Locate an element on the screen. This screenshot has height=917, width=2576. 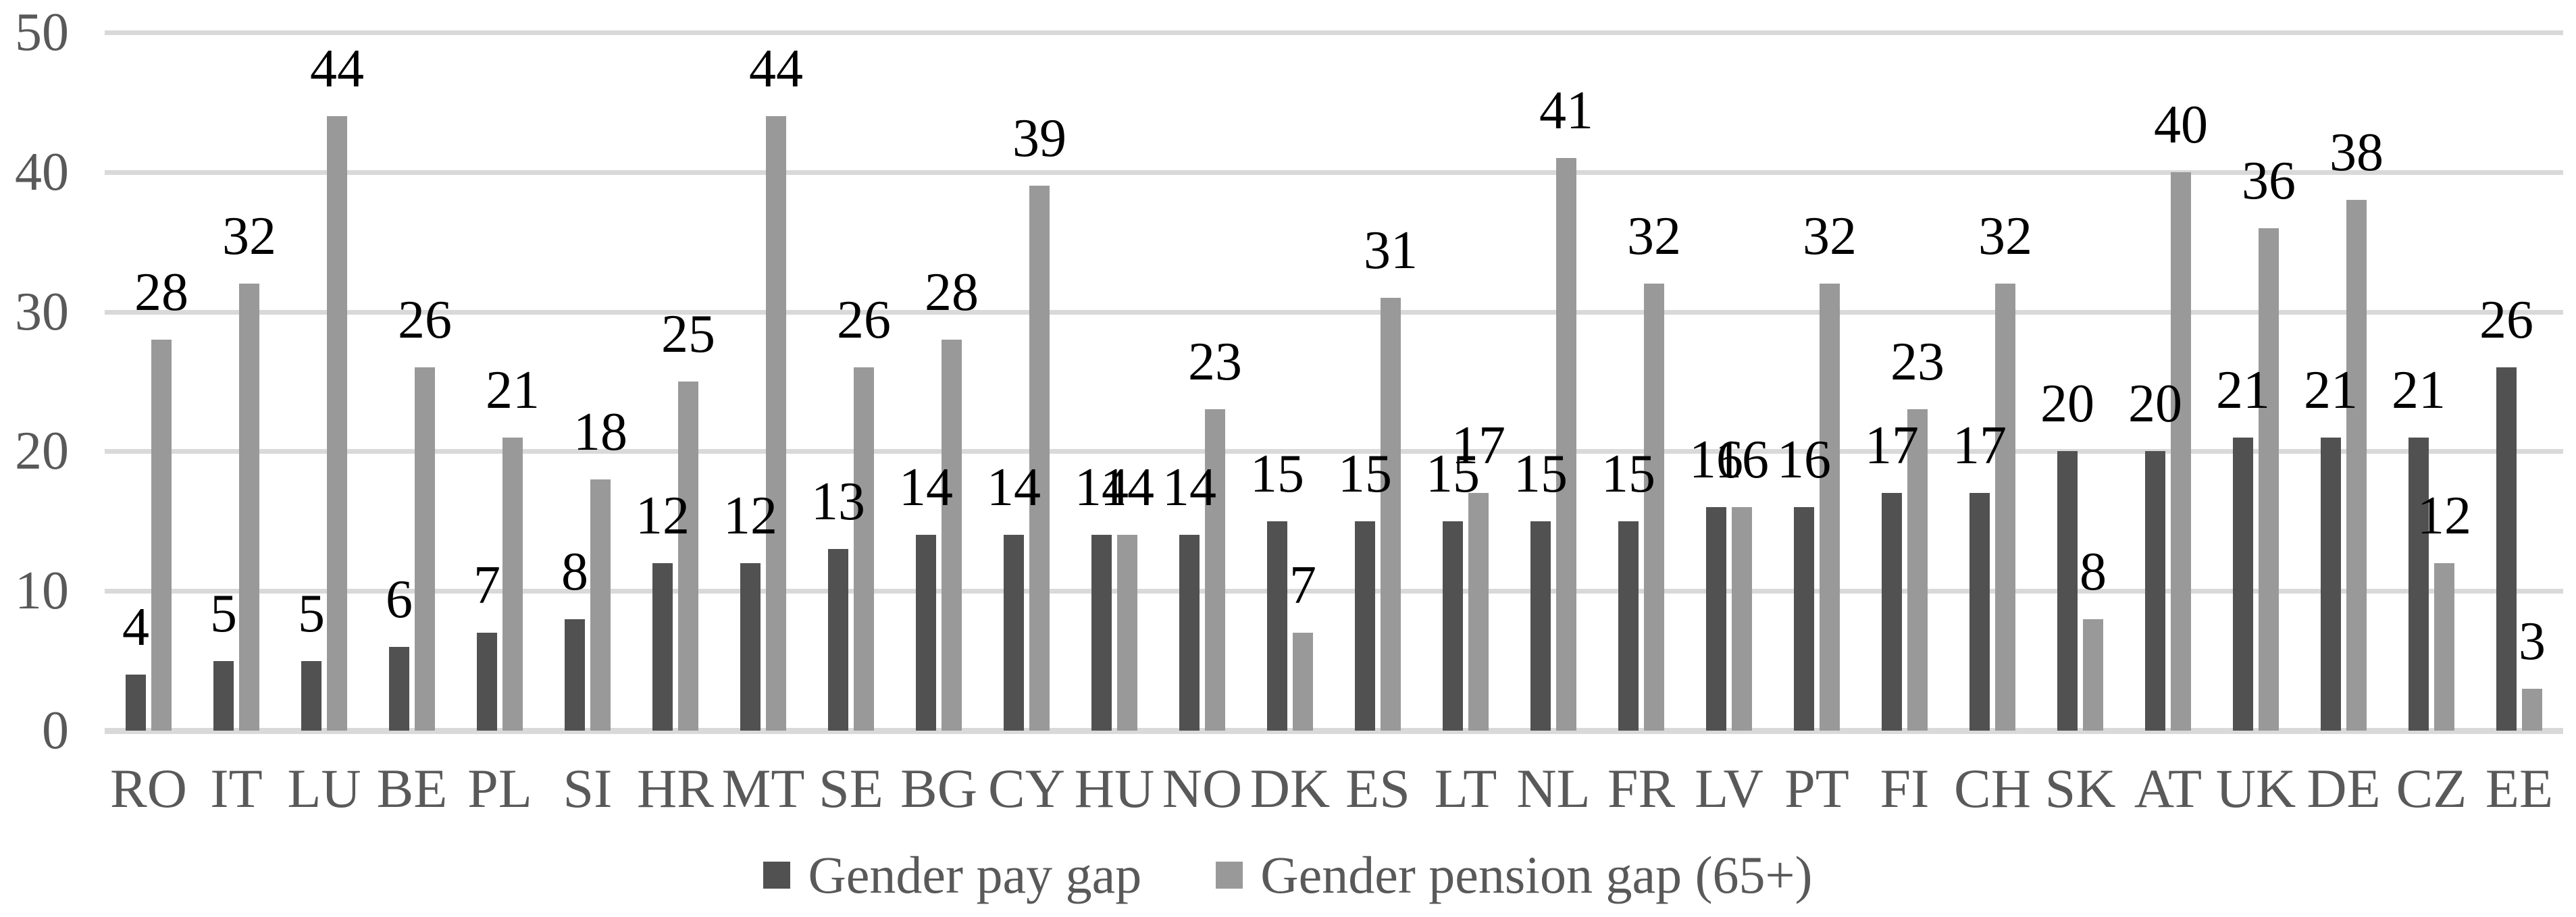
value-label-pension-gap-be: 26 is located at coordinates (425, 320).